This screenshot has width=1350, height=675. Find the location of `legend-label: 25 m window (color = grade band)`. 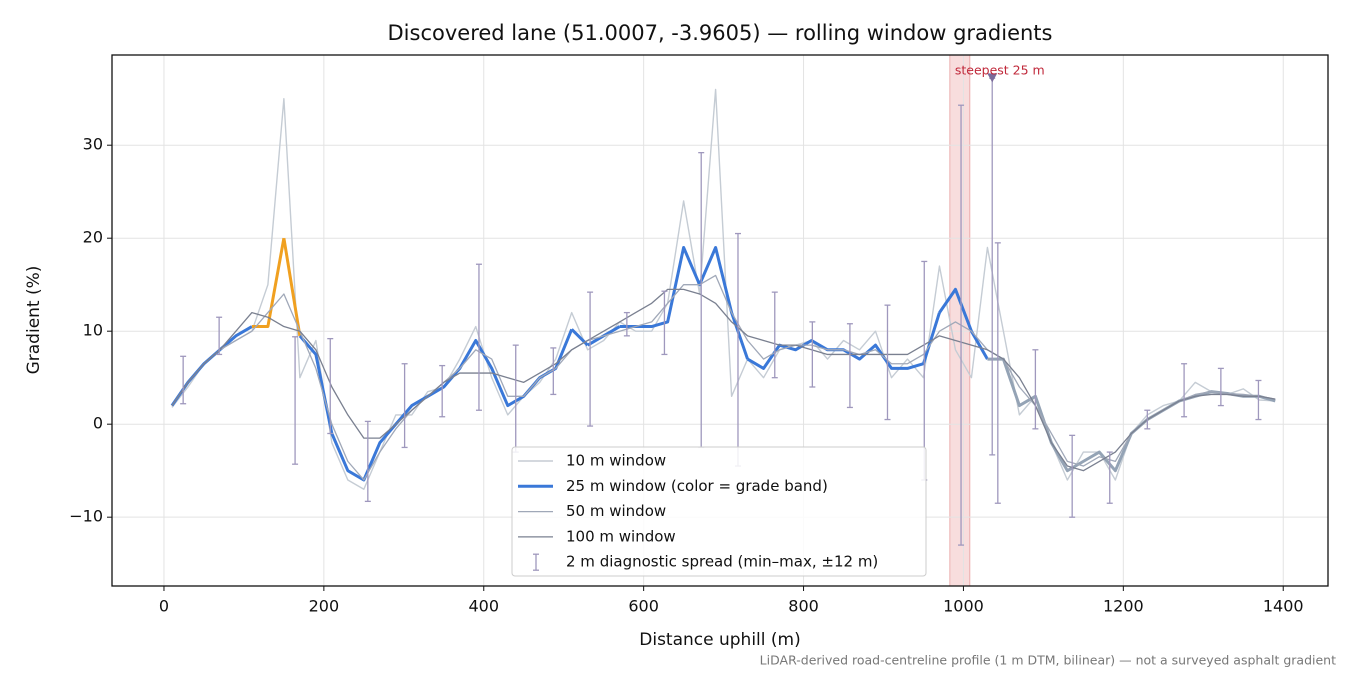

legend-label: 25 m window (color = grade band) is located at coordinates (697, 486).